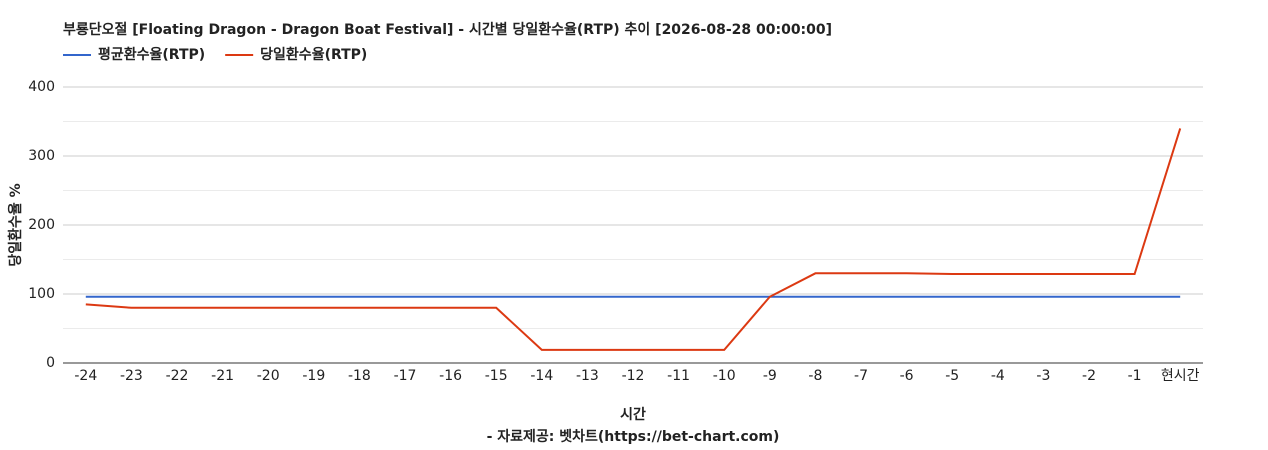 The image size is (1268, 450). I want to click on x-tick-label: -22, so click(177, 376).